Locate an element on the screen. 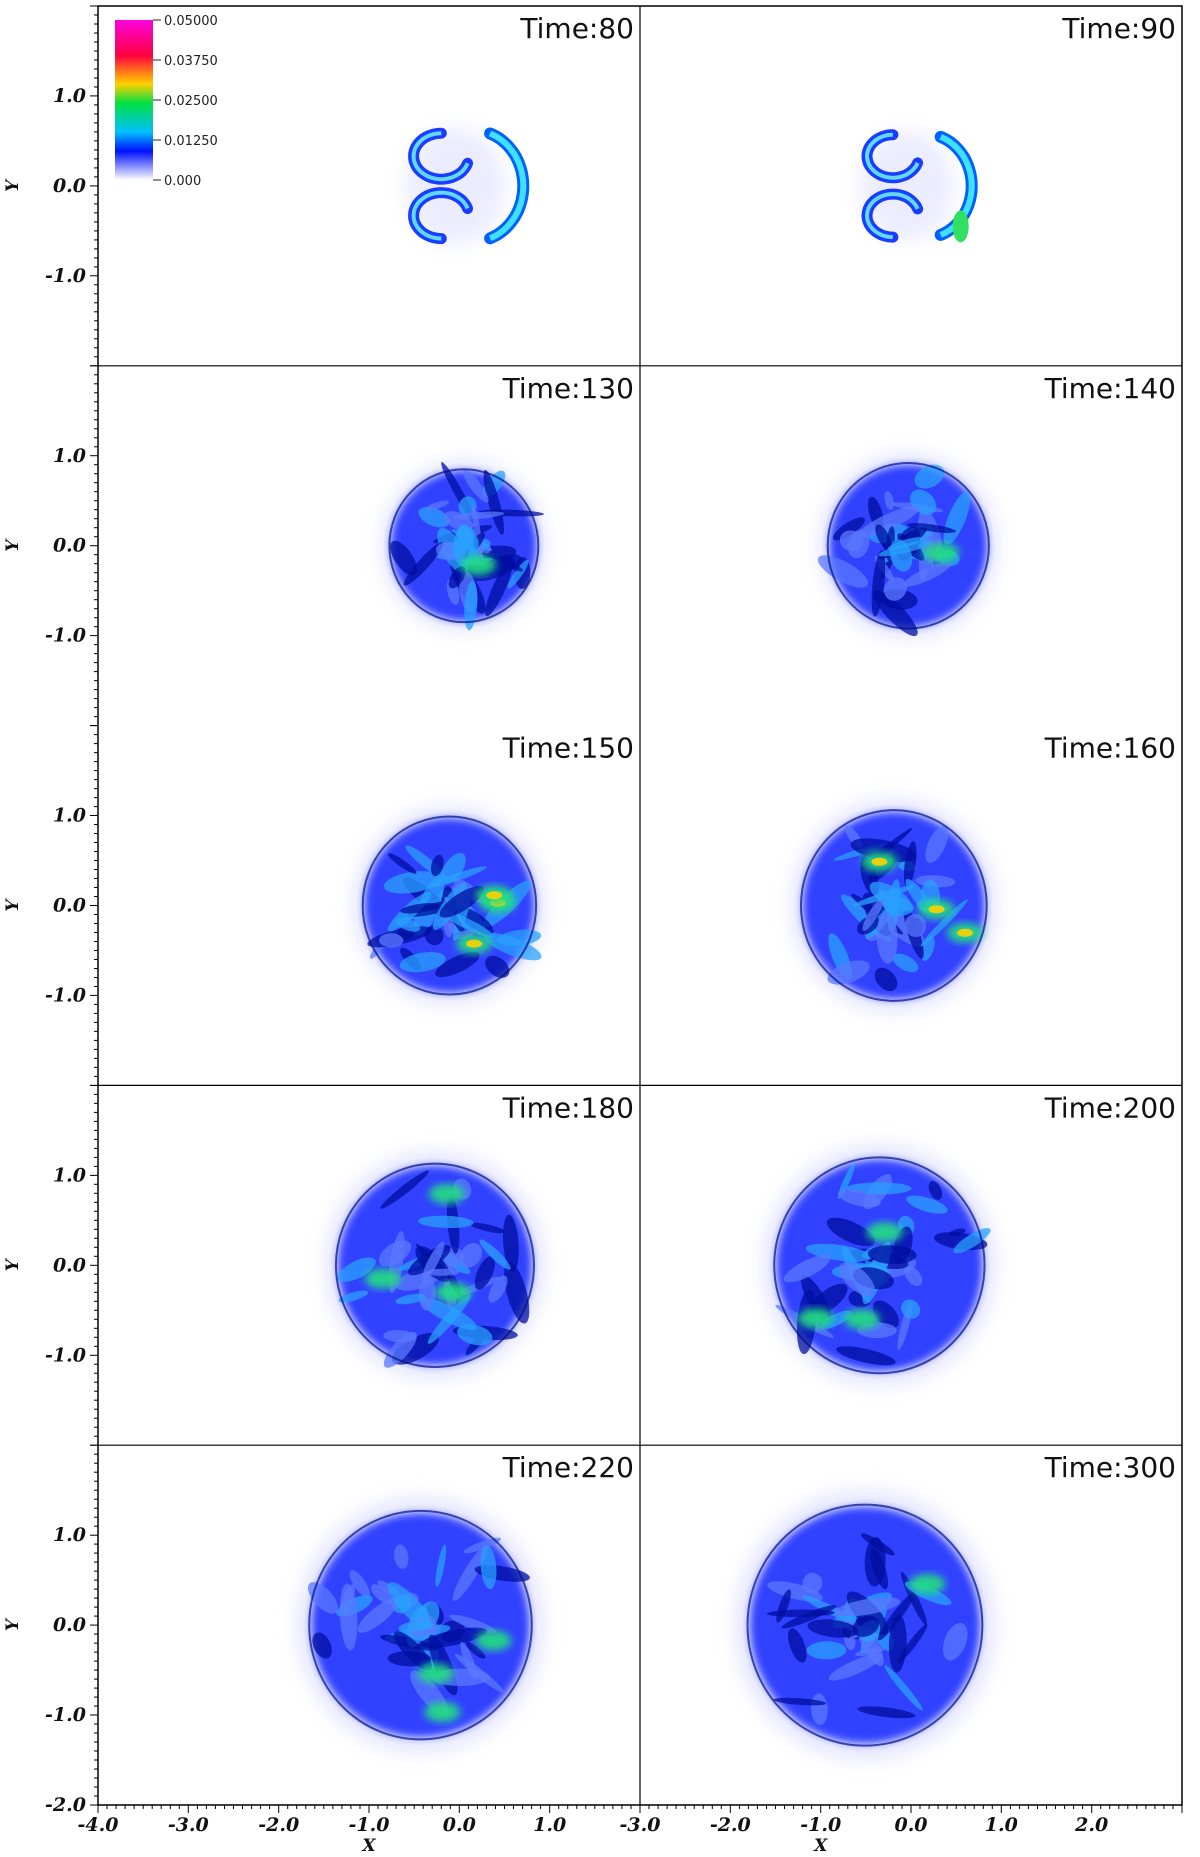  panel-3: Time:130 is located at coordinates (507, 502).